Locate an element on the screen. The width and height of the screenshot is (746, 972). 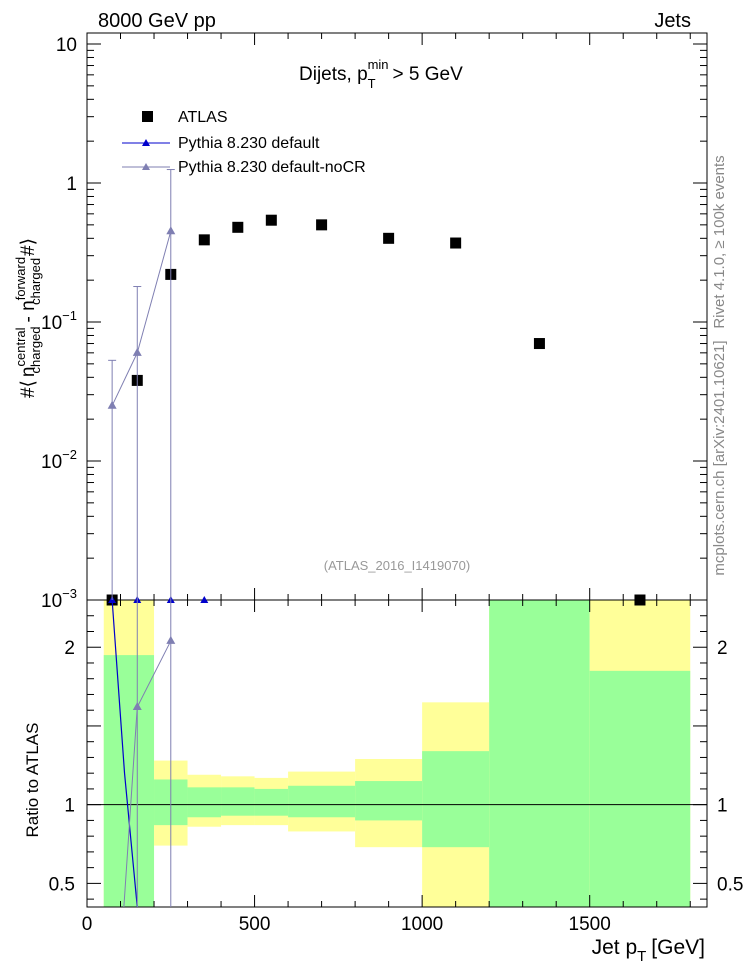
ratio-y-tick-label: 0.5 is located at coordinates (62, 884).